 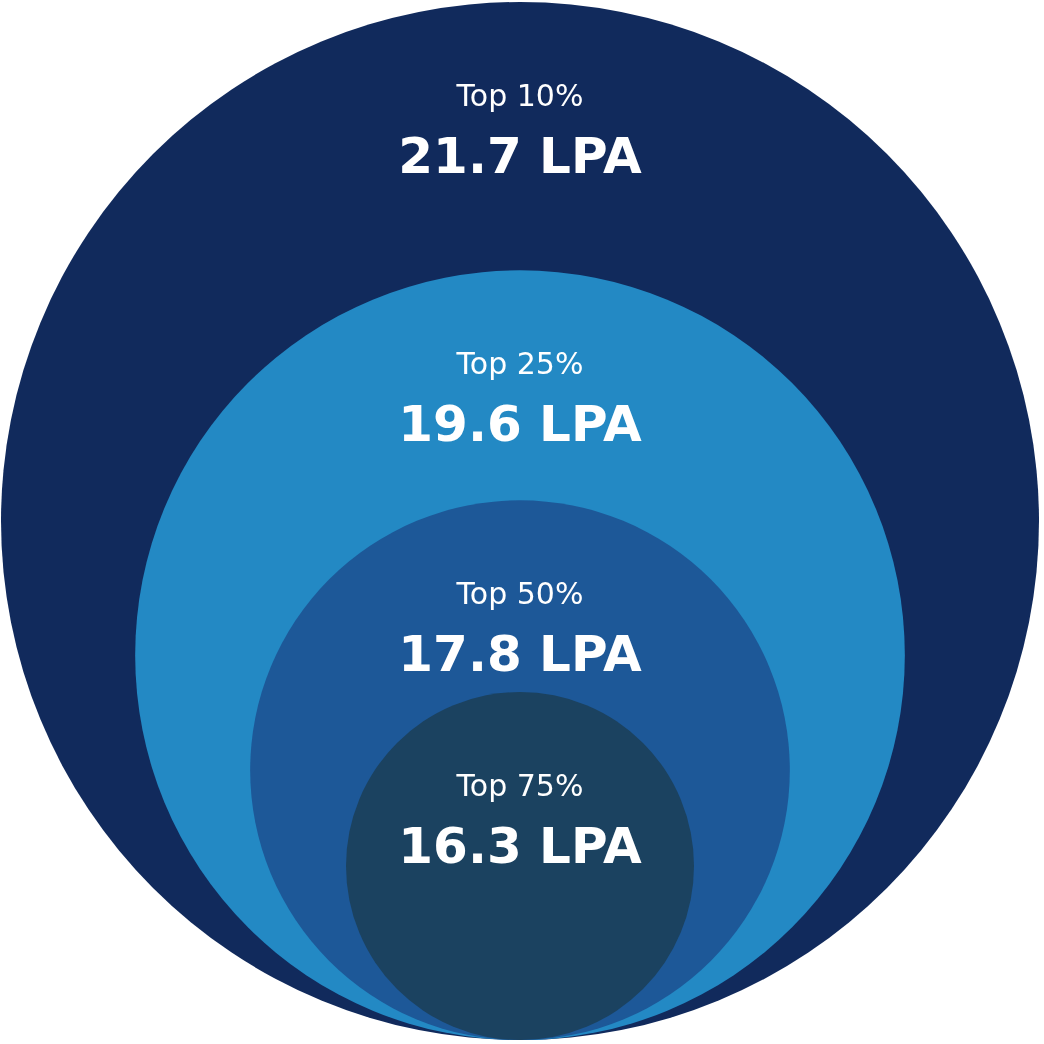 I want to click on data-label: 19.6 LPA, so click(x=520, y=424).